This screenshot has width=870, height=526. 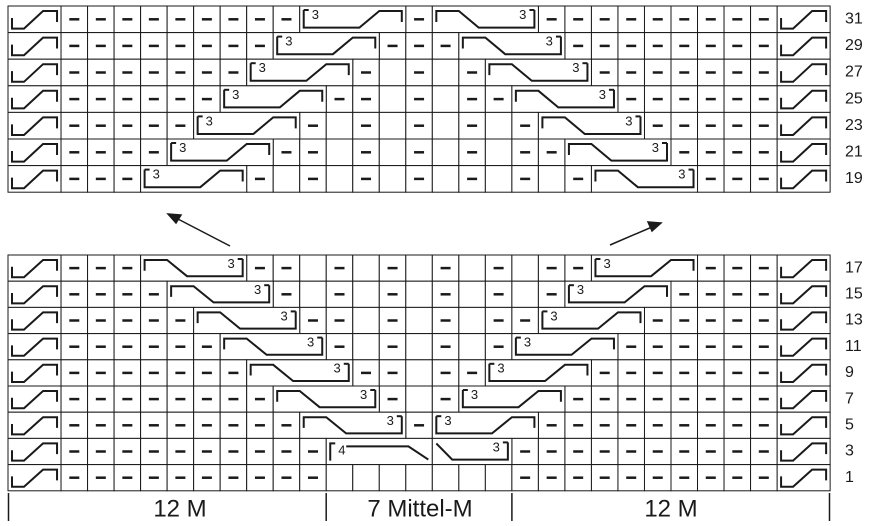 I want to click on arrows, so click(x=414, y=230).